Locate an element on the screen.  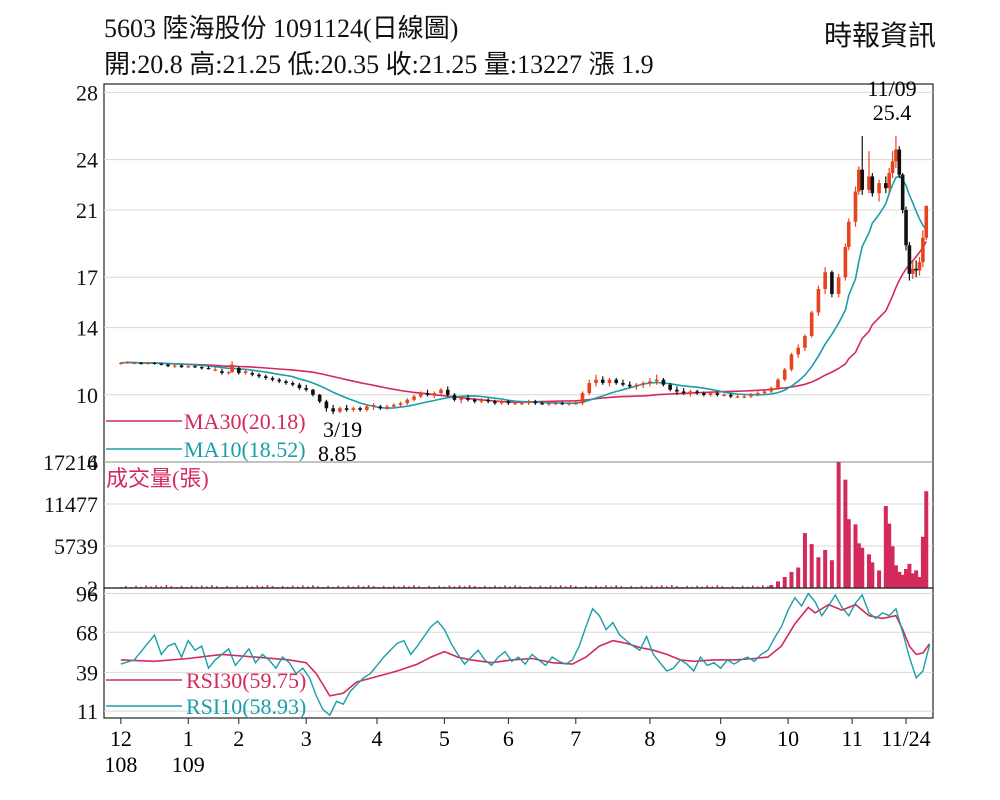
price-tick-label: 10 is located at coordinates (87, 395).